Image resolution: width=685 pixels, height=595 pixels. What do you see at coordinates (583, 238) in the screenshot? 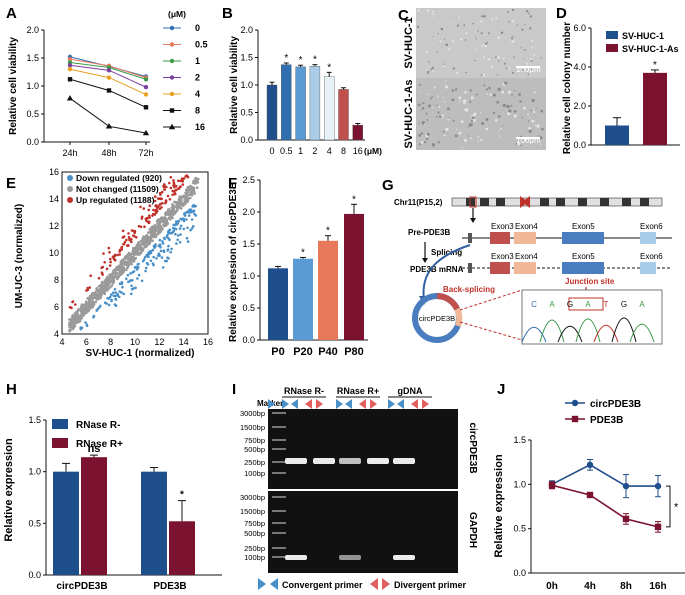
I see `exon5-pre` at bounding box center [583, 238].